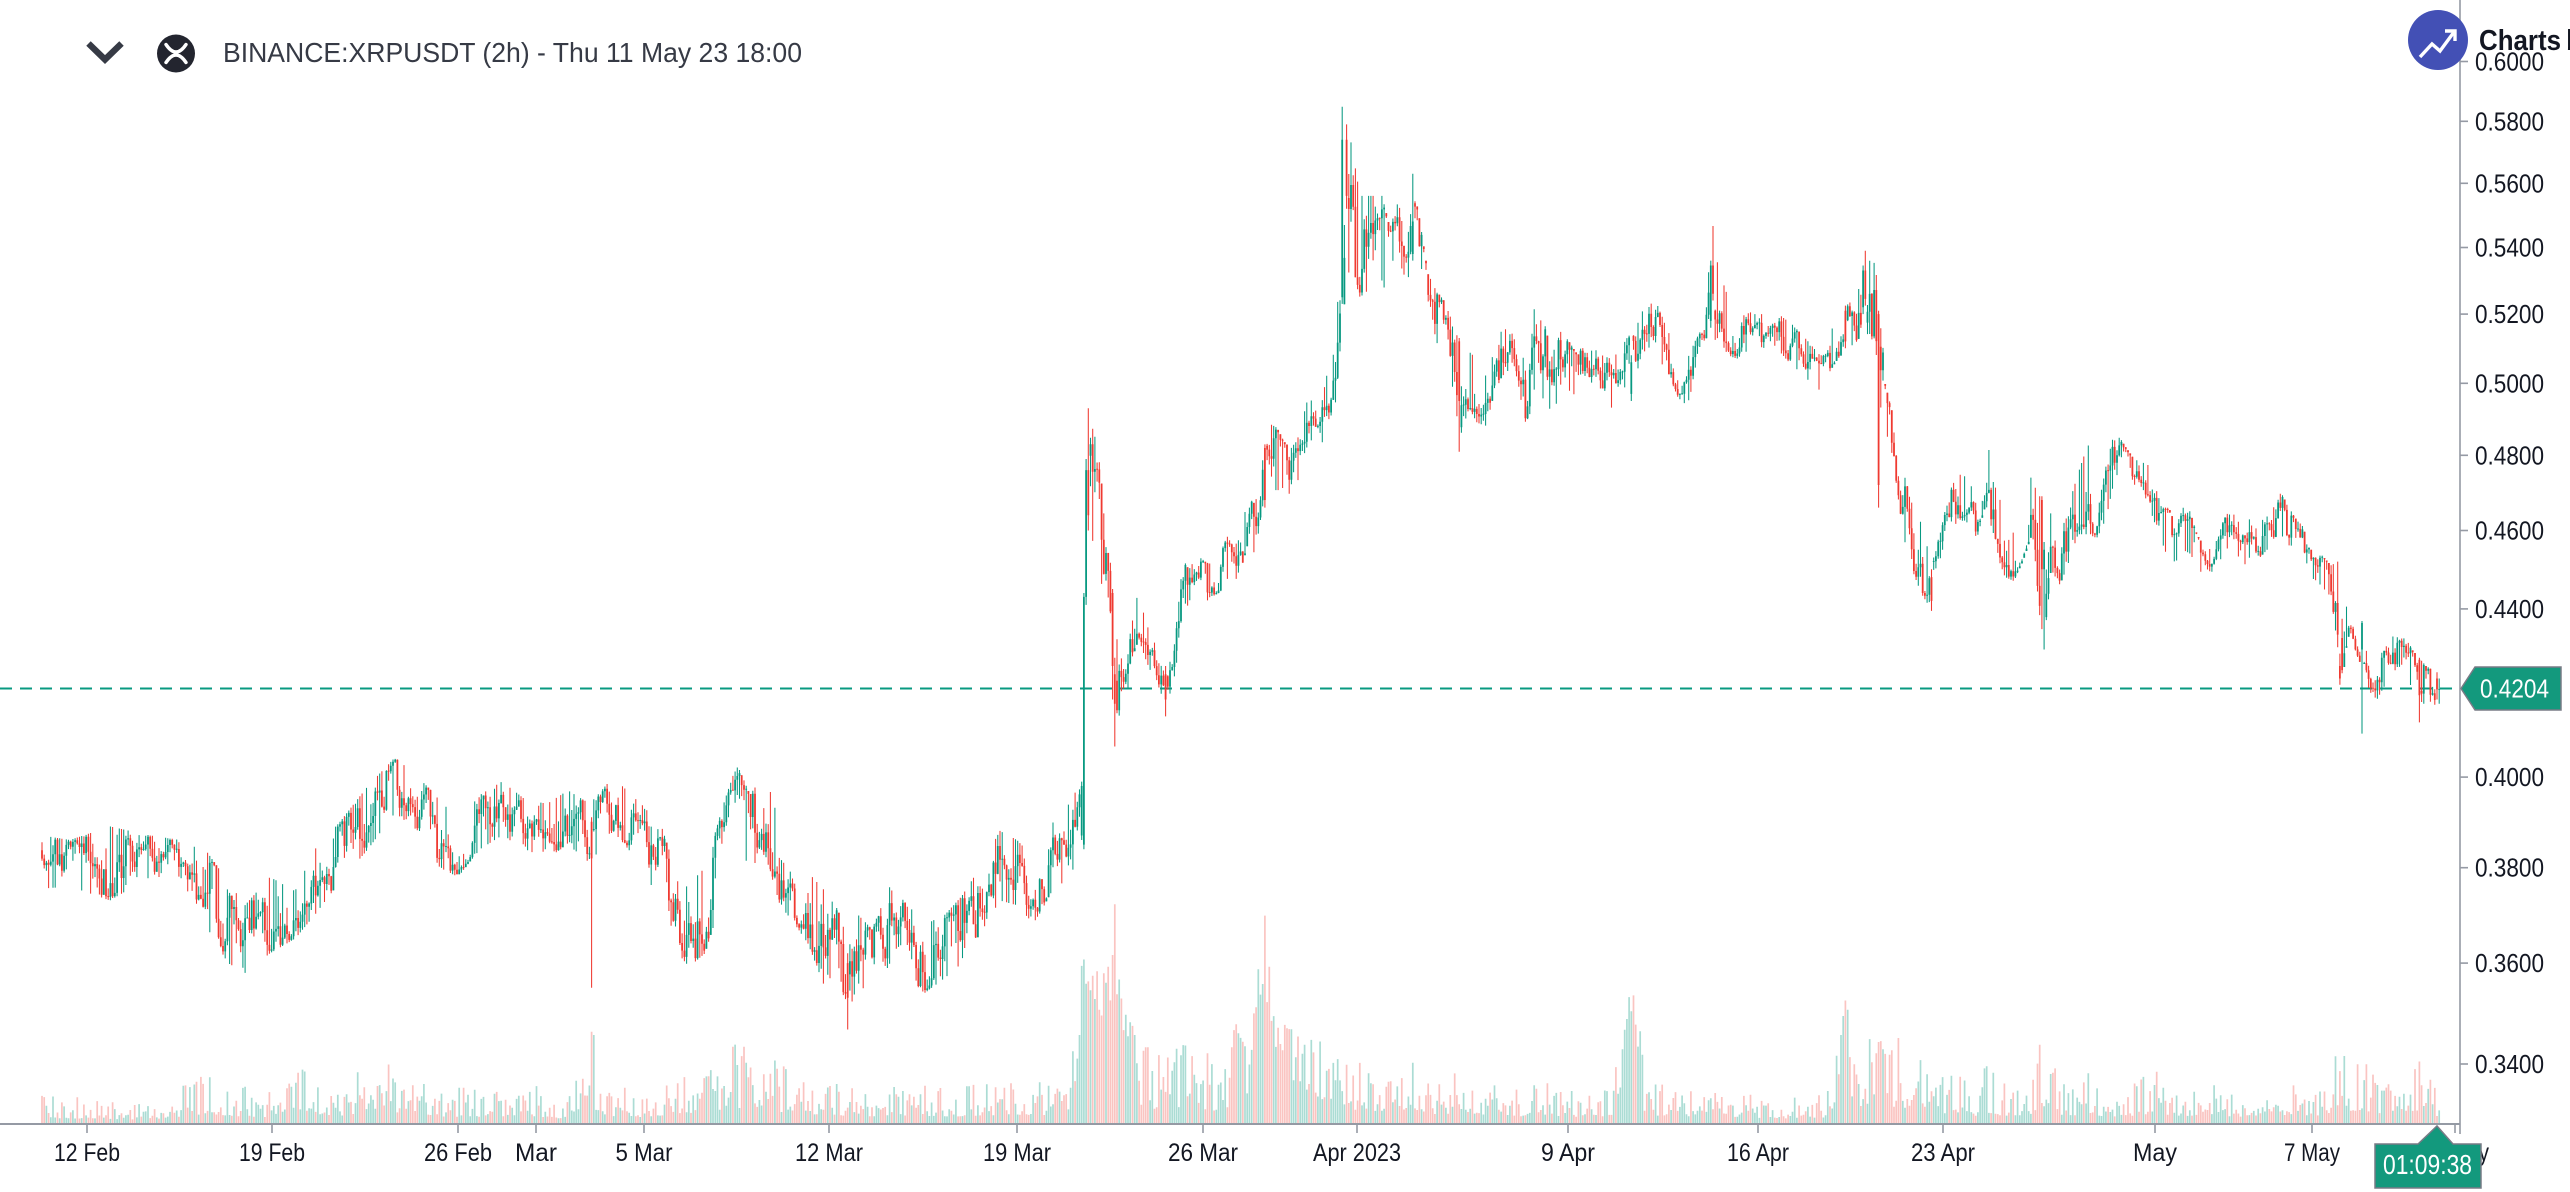  What do you see at coordinates (272, 1153) in the screenshot?
I see `svg-text: 19 Feb` at bounding box center [272, 1153].